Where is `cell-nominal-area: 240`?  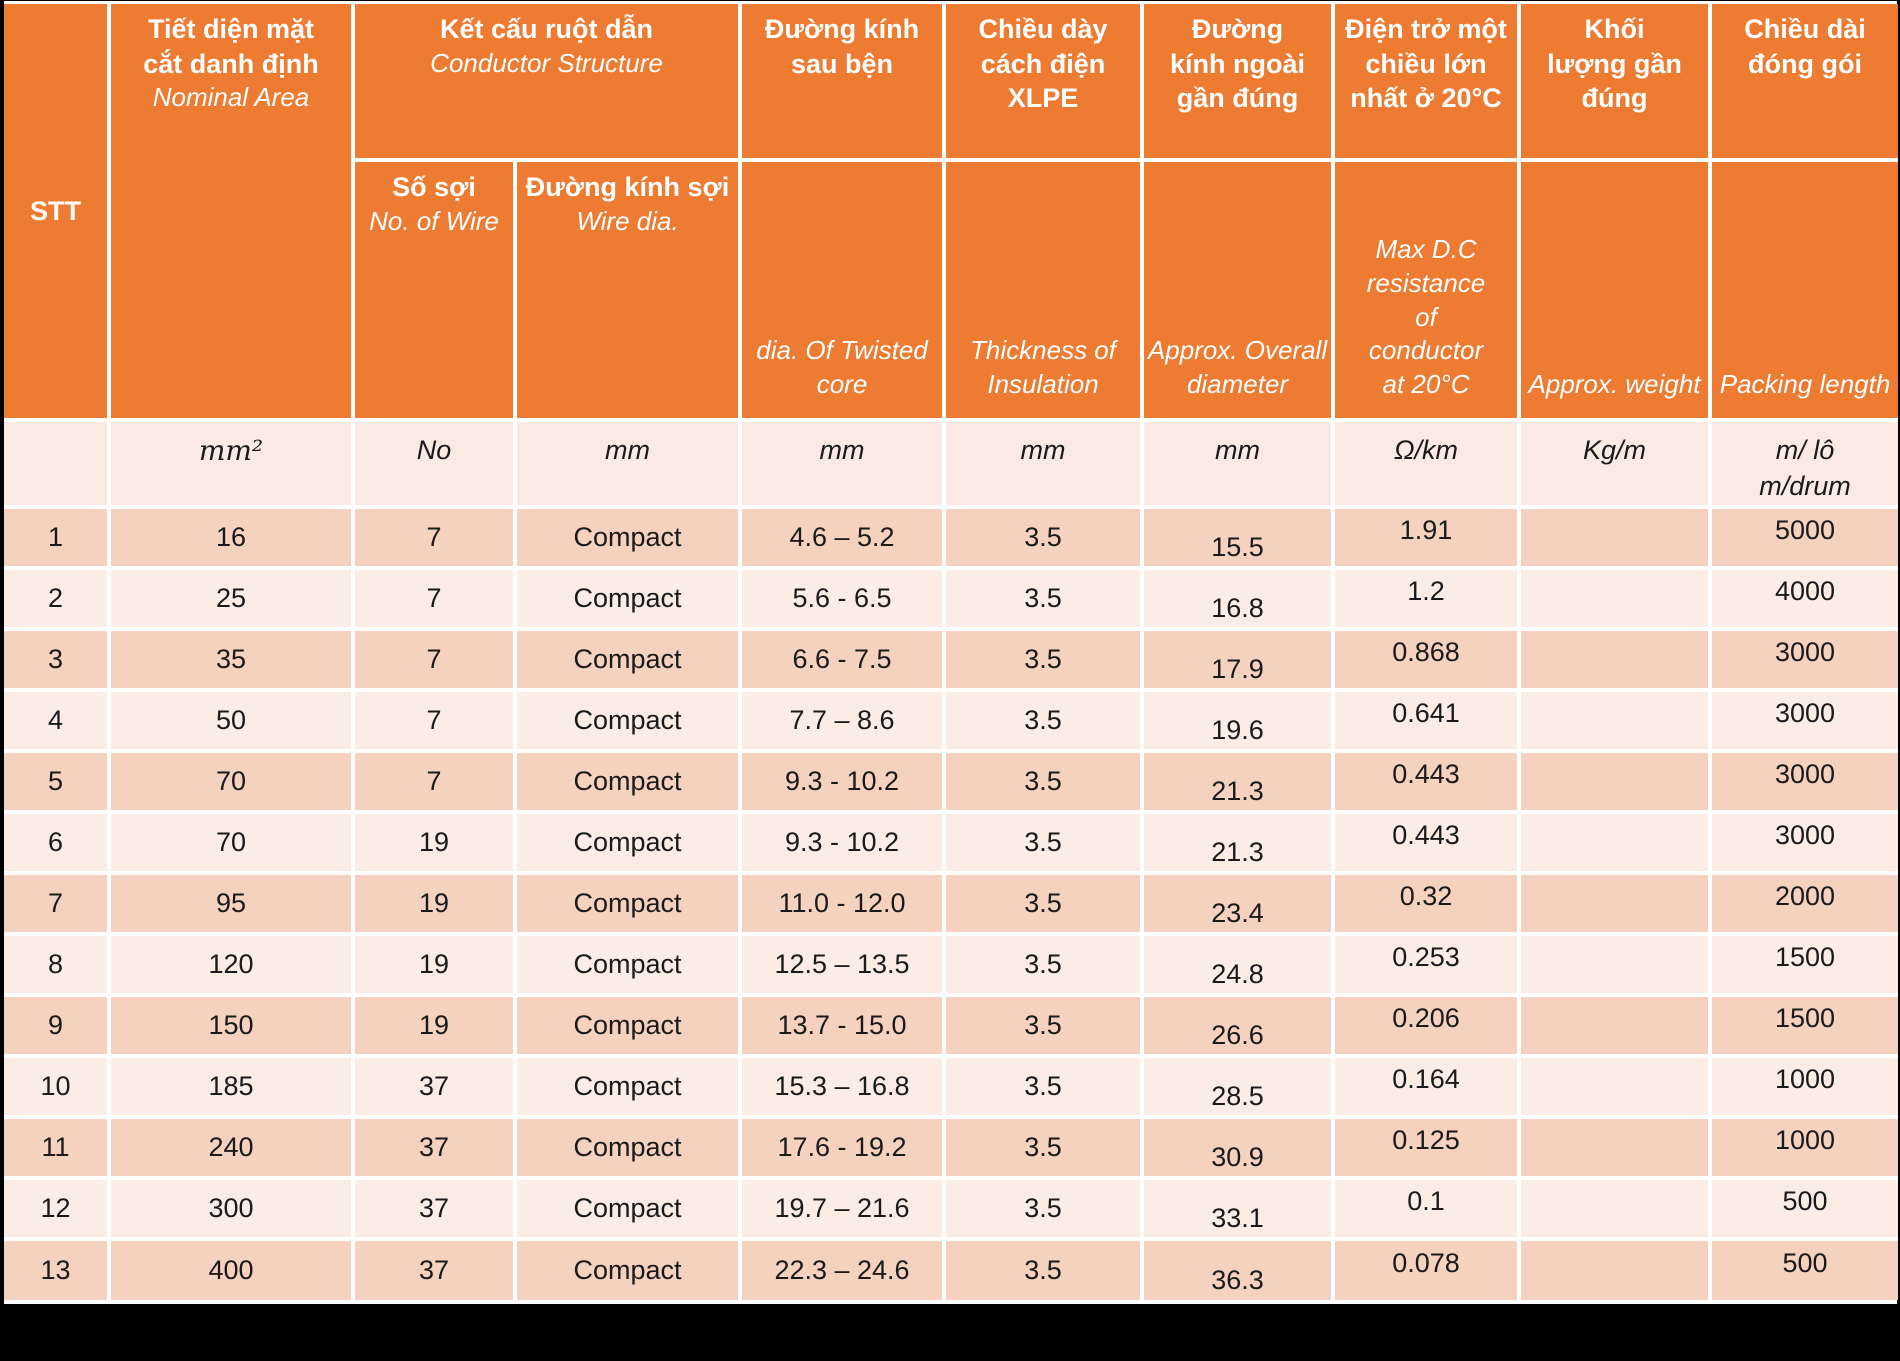
cell-nominal-area: 240 is located at coordinates (231, 1147).